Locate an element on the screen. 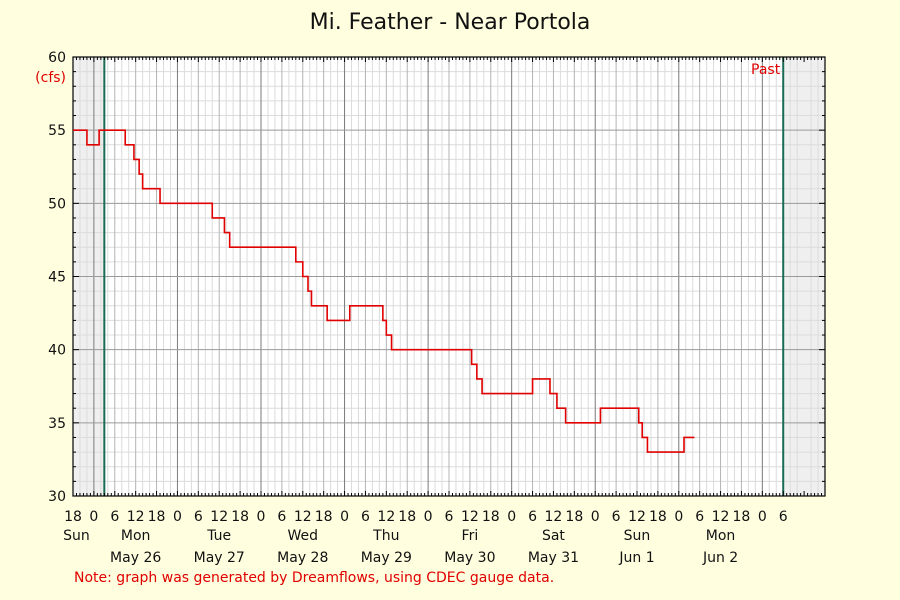  y-axis-label: (cfs) is located at coordinates (50, 78).